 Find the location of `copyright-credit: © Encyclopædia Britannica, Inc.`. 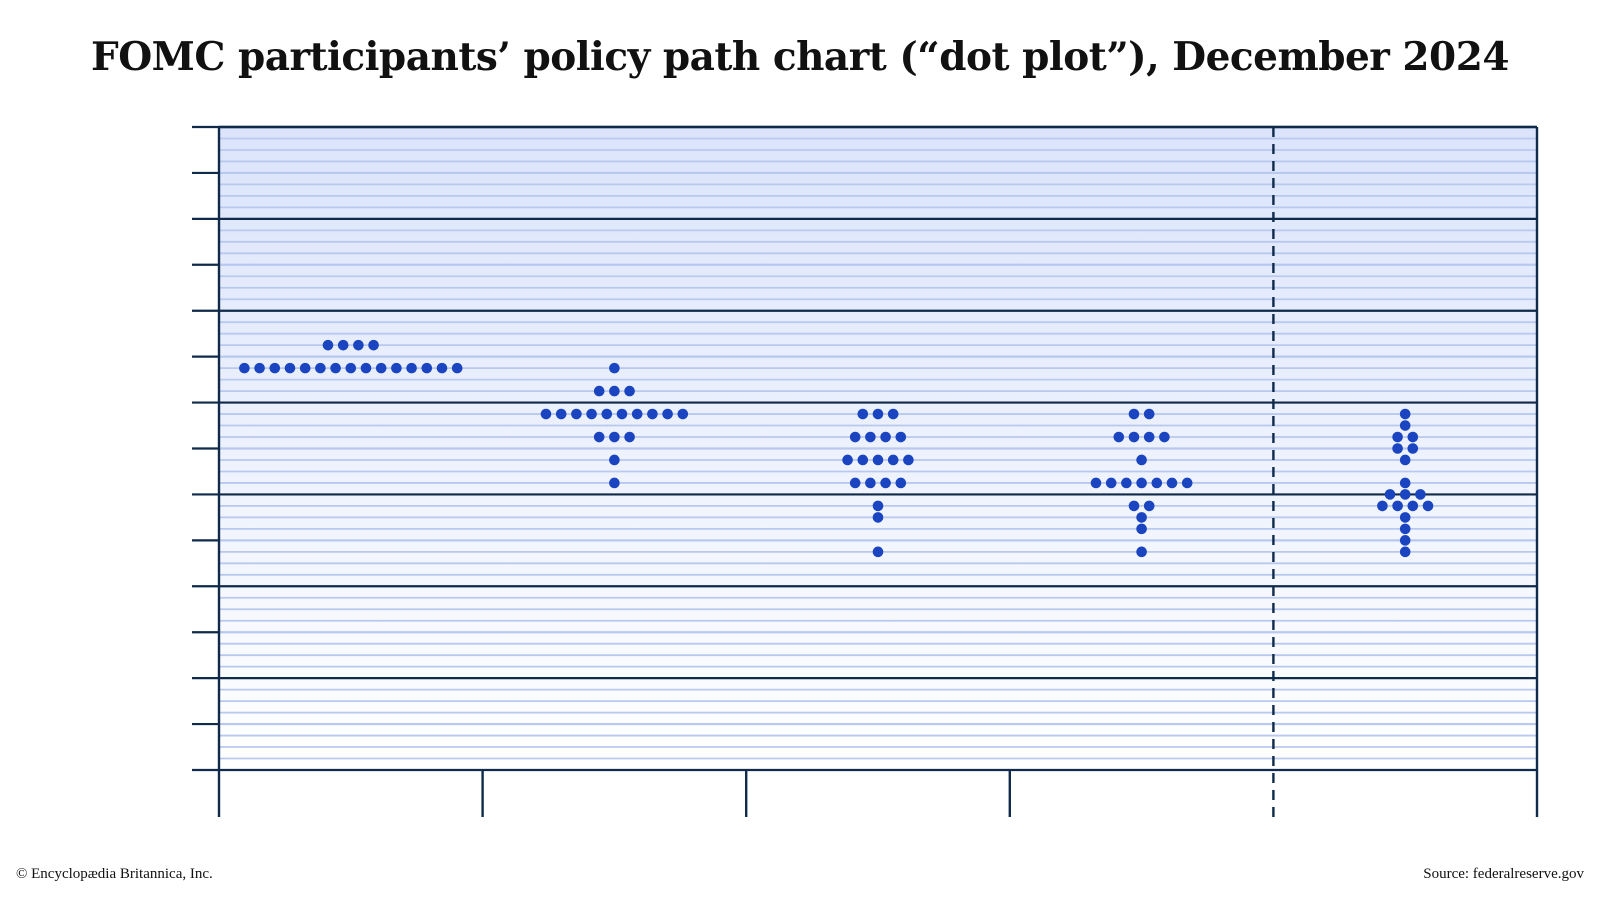

copyright-credit: © Encyclopædia Britannica, Inc. is located at coordinates (114, 874).